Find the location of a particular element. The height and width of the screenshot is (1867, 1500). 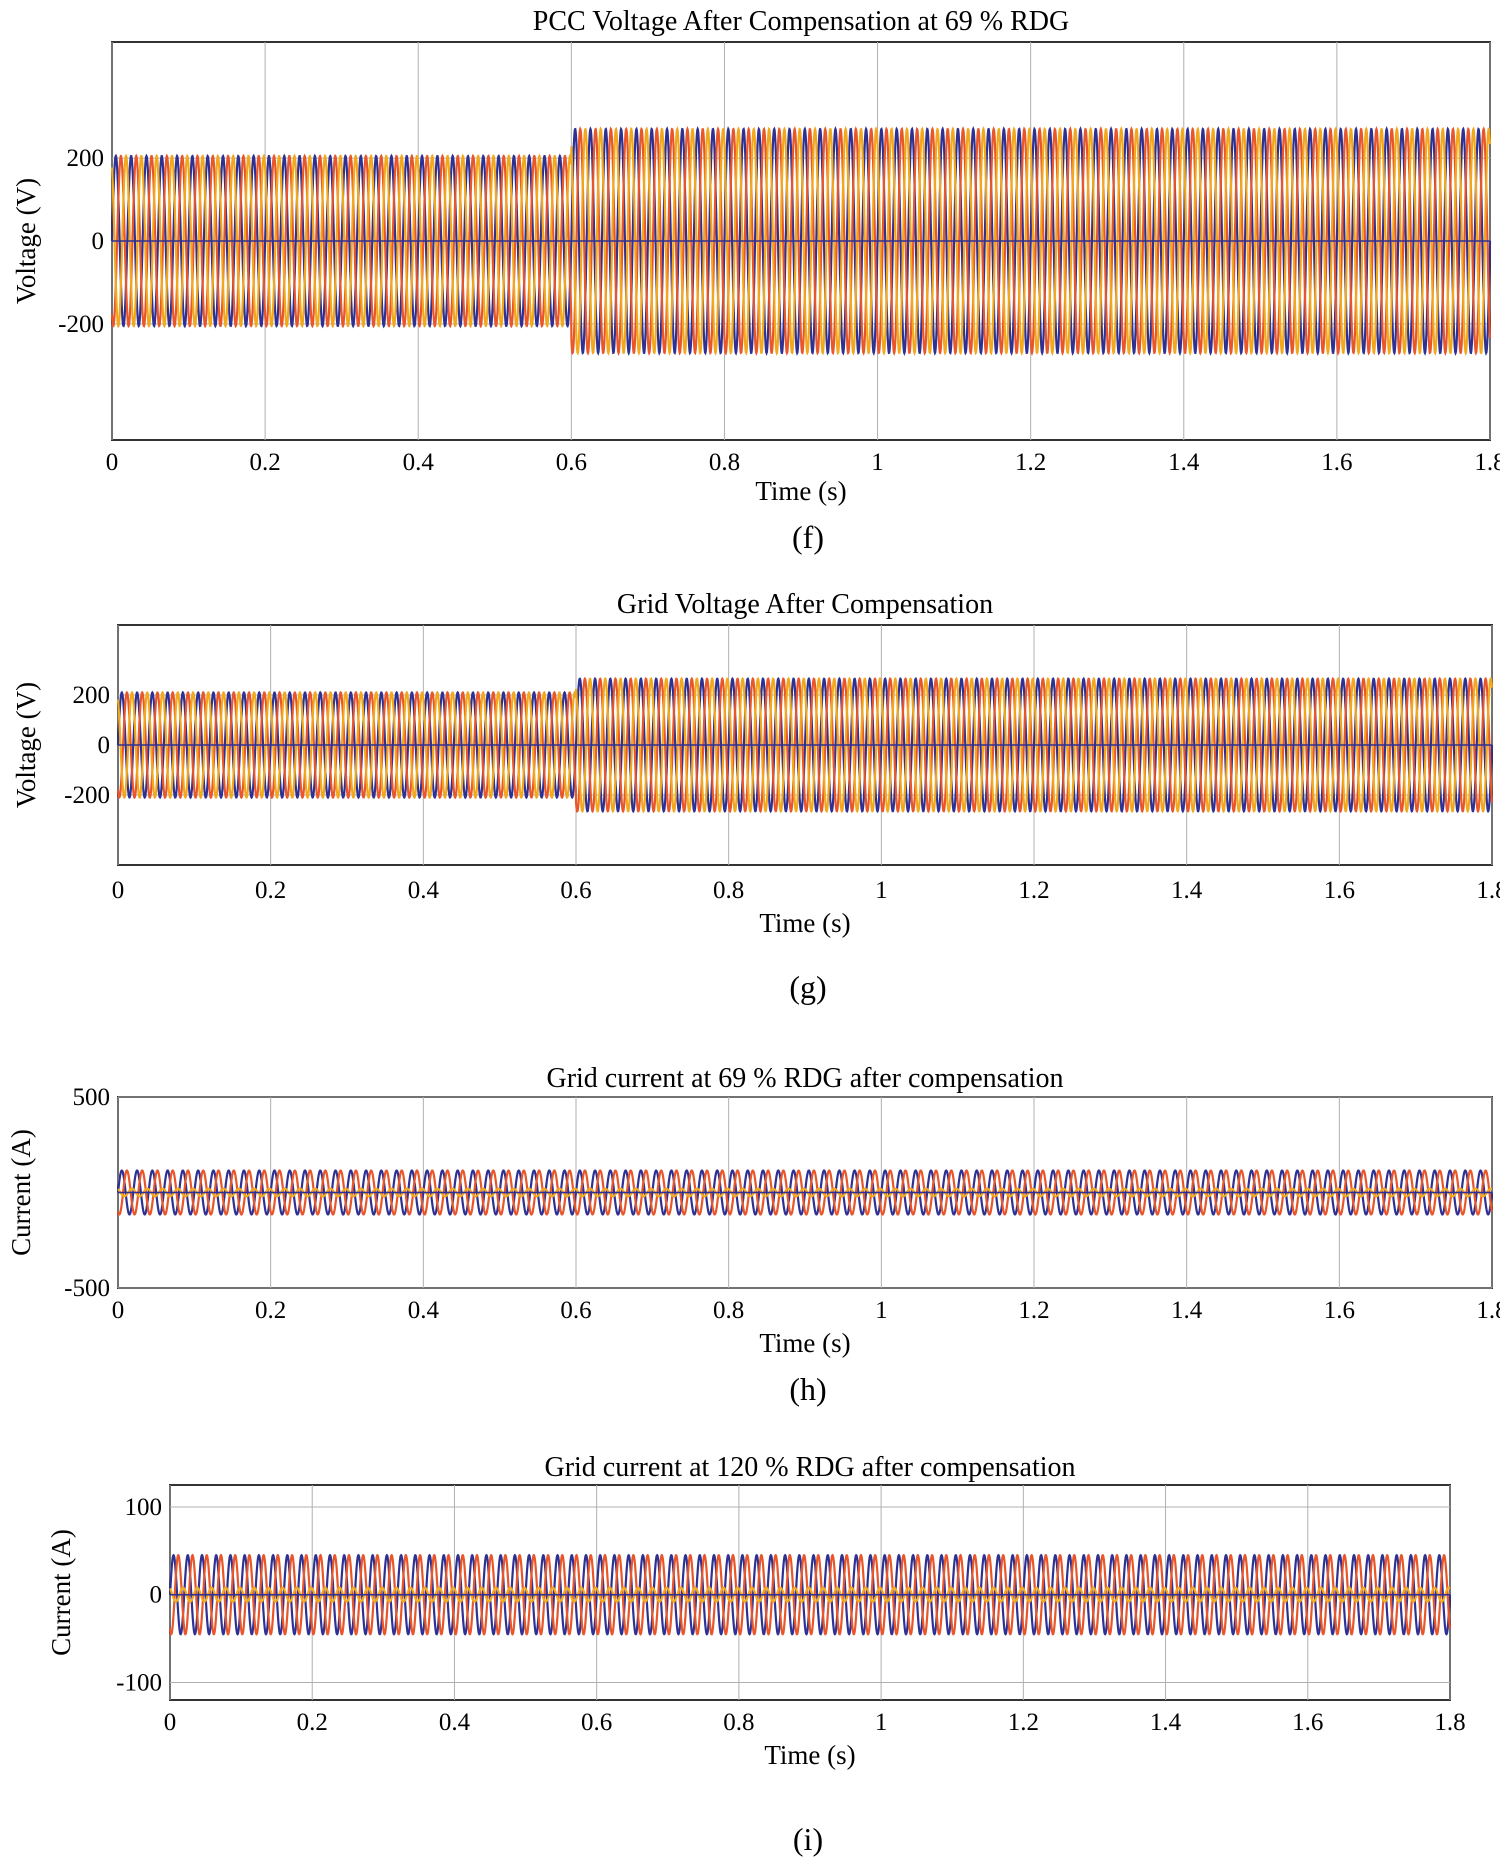

figure-caption: (i) is located at coordinates (808, 1839).